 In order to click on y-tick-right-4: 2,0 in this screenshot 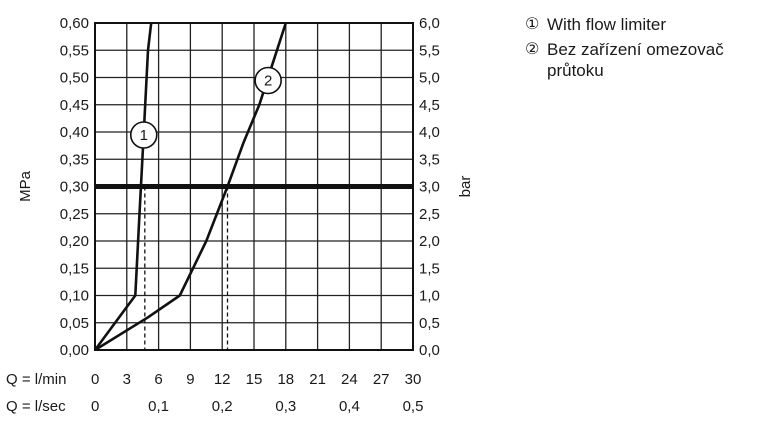, I will do `click(429, 241)`.